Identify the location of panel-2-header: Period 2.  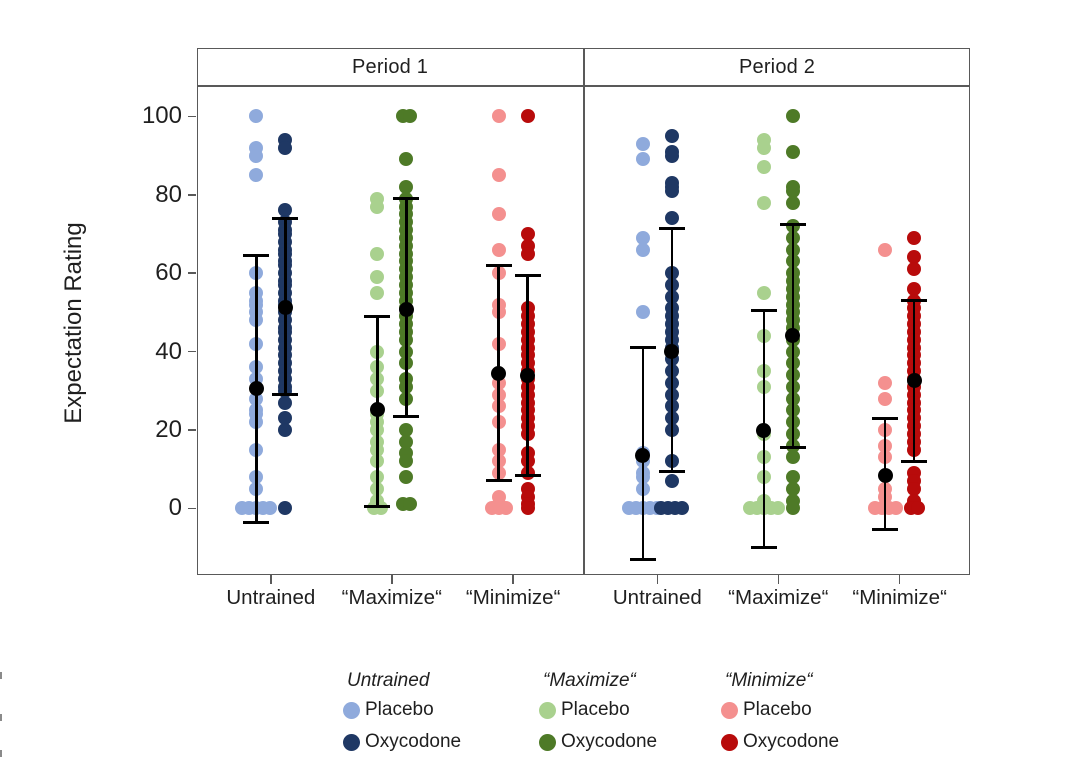
(777, 67).